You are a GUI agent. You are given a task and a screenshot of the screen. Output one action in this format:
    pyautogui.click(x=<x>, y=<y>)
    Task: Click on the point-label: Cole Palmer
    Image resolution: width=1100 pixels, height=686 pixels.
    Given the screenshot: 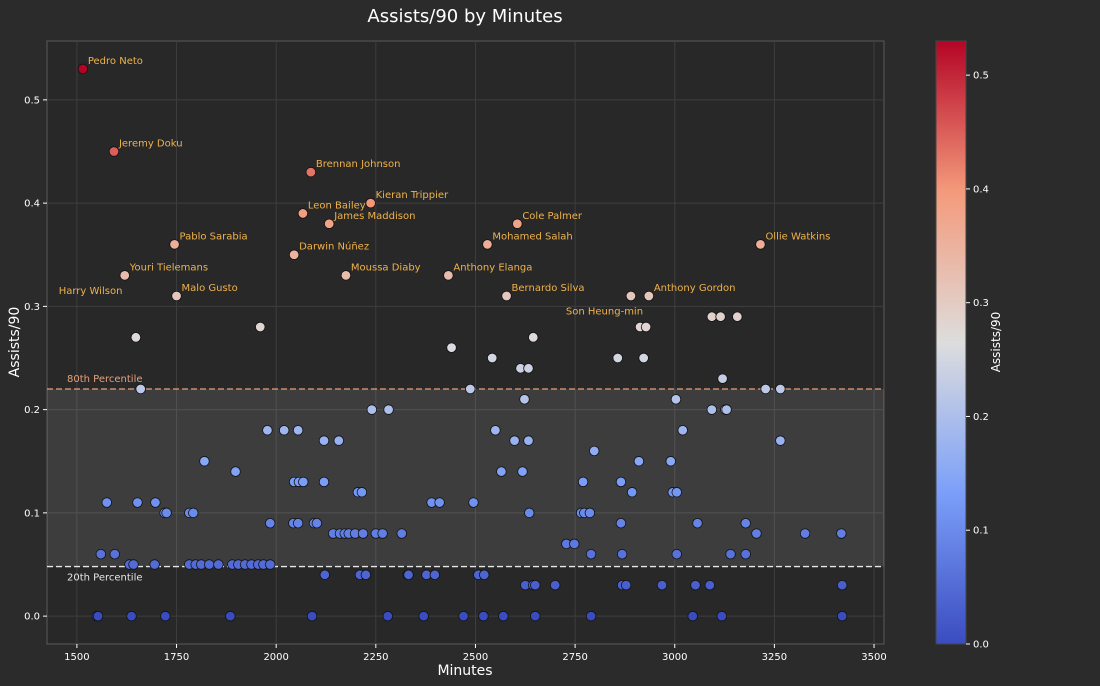 What is the action you would take?
    pyautogui.click(x=552, y=216)
    